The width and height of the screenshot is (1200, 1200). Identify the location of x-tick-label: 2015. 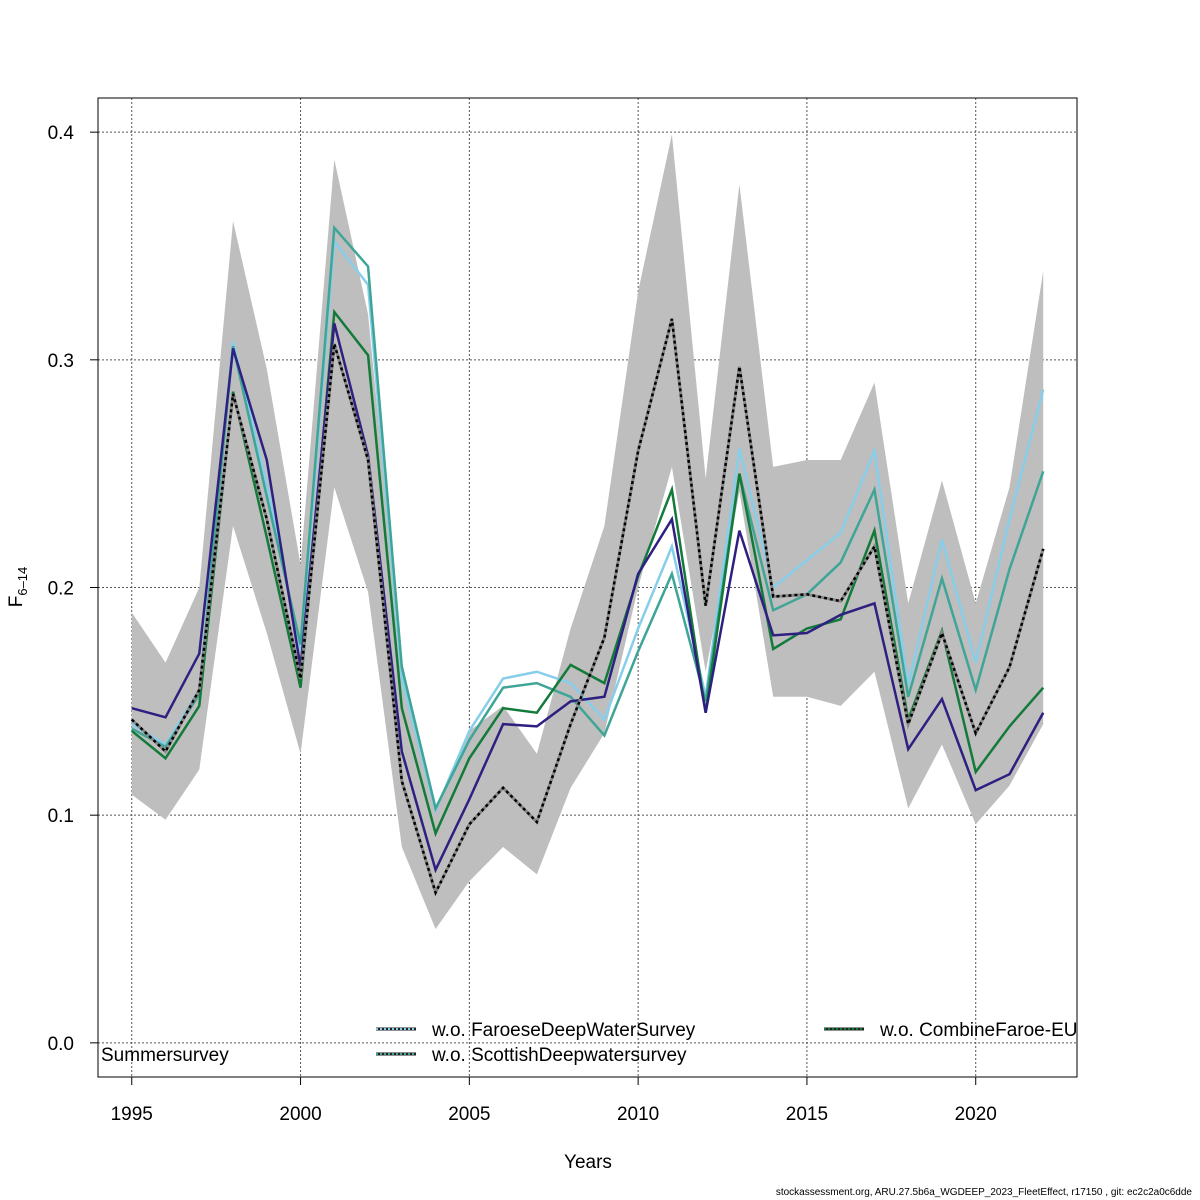
(807, 1114).